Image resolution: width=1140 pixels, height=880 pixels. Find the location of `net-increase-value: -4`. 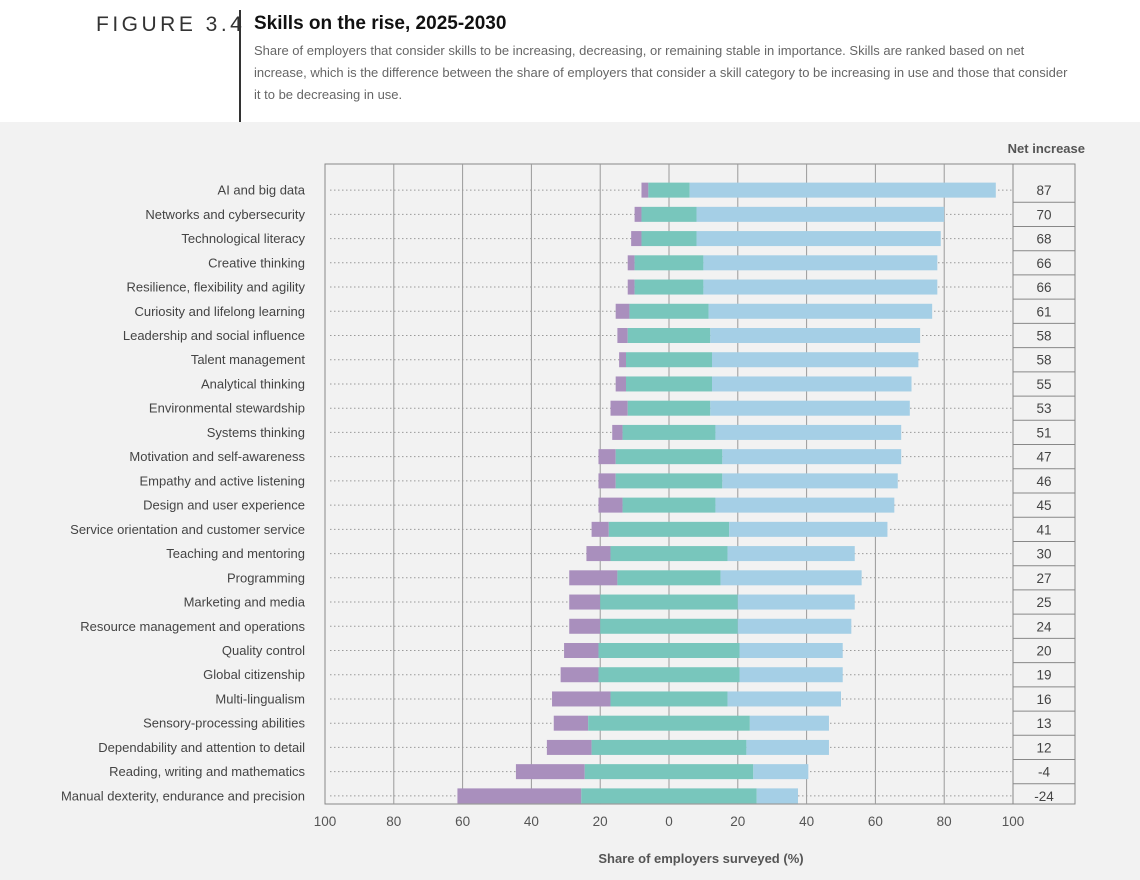

net-increase-value: -4 is located at coordinates (1044, 772).